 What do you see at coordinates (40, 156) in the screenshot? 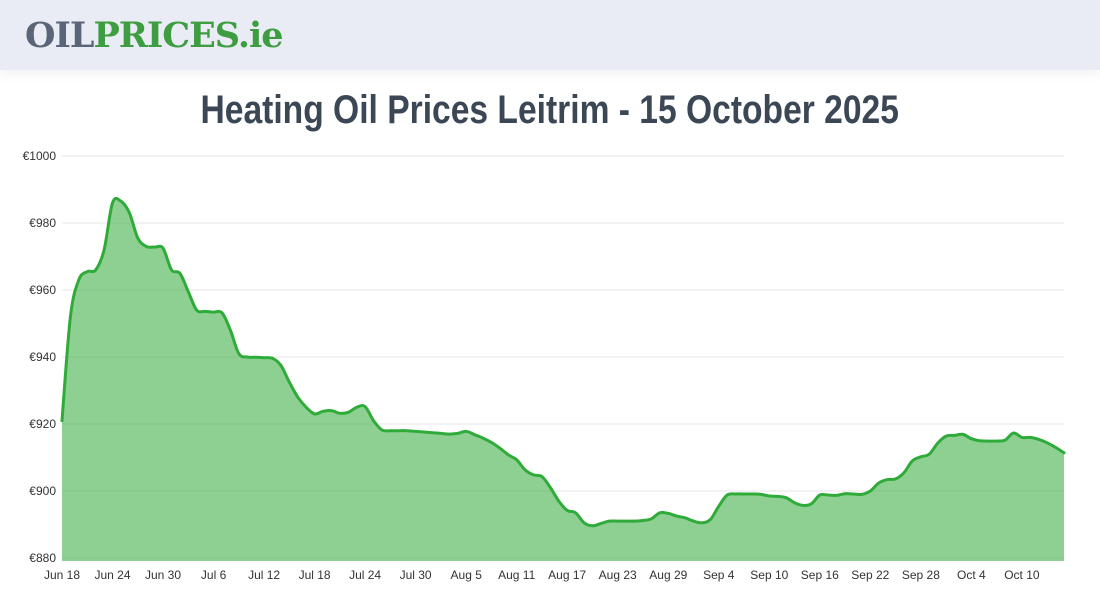
I see `y-axis-label: €1000` at bounding box center [40, 156].